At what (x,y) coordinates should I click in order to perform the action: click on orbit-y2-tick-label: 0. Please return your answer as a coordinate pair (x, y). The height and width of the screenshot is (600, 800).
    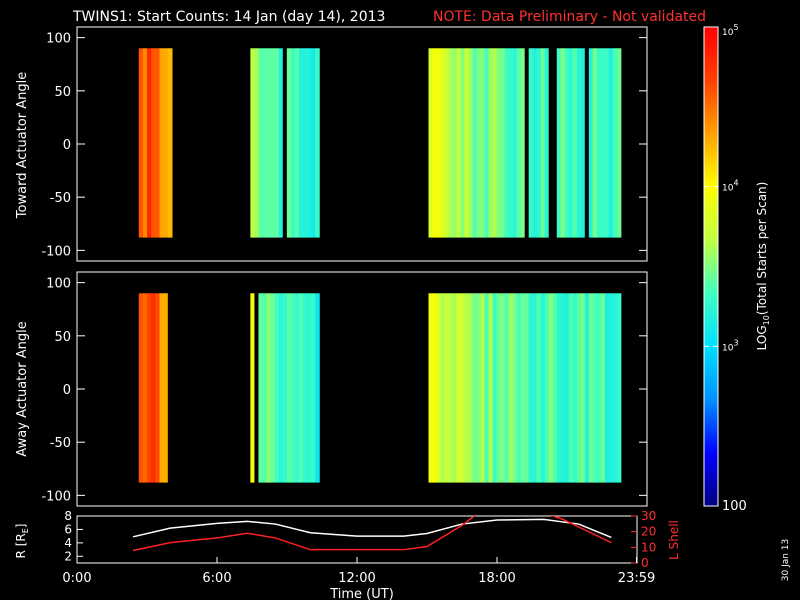
    Looking at the image, I should click on (645, 563).